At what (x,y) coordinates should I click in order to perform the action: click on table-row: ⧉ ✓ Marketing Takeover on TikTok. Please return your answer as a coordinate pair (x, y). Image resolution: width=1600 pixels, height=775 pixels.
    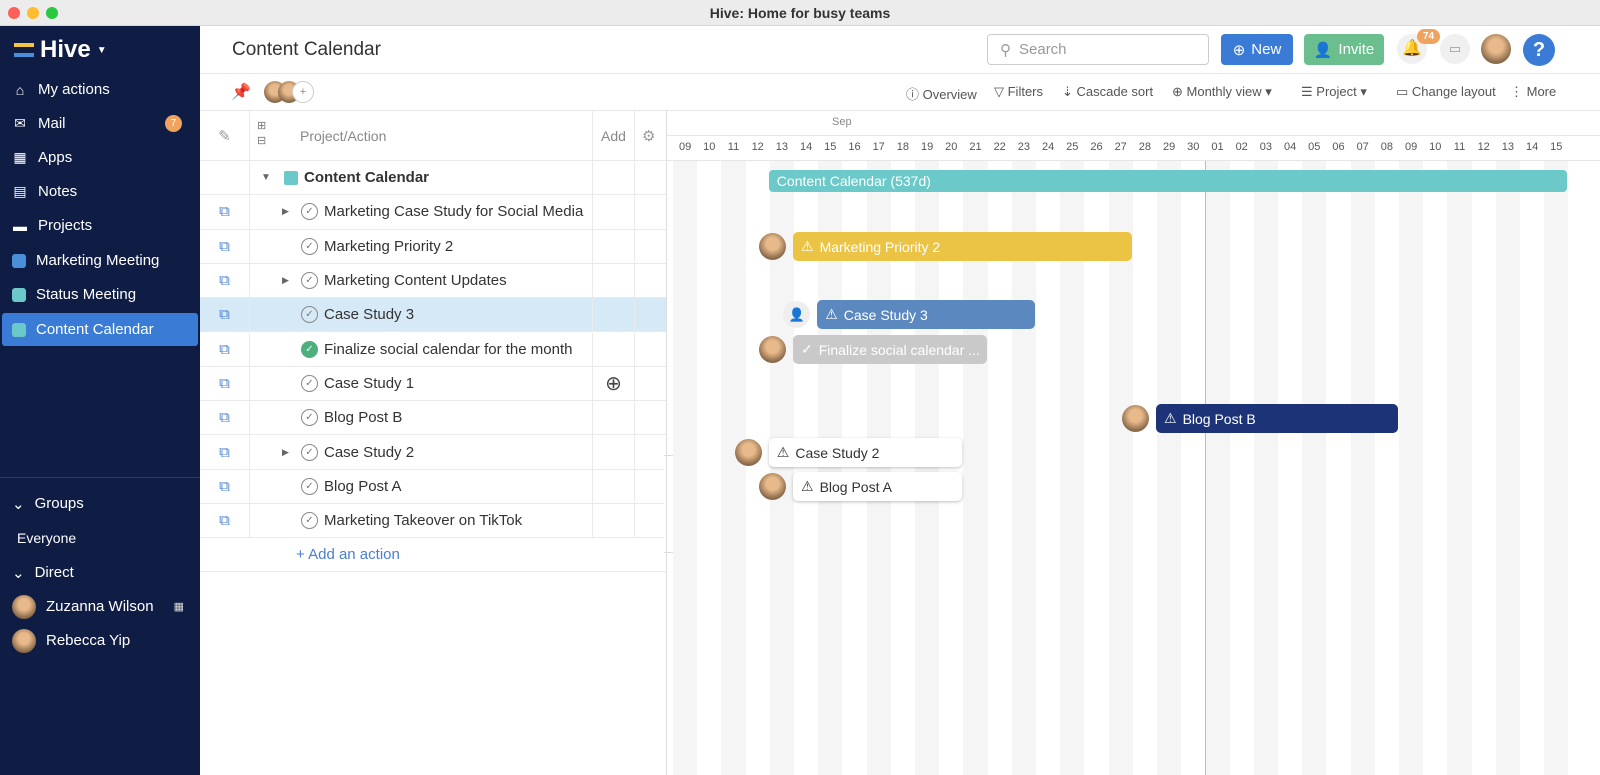
    Looking at the image, I should click on (433, 521).